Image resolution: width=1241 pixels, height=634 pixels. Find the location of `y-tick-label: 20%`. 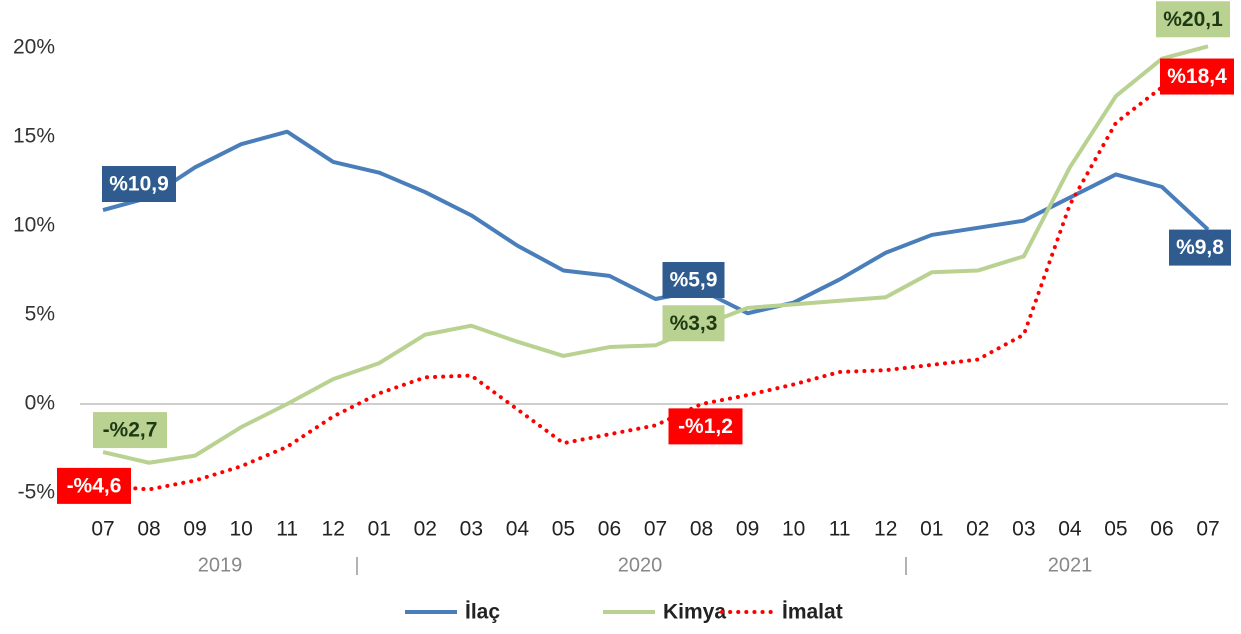

y-tick-label: 20% is located at coordinates (34, 47).